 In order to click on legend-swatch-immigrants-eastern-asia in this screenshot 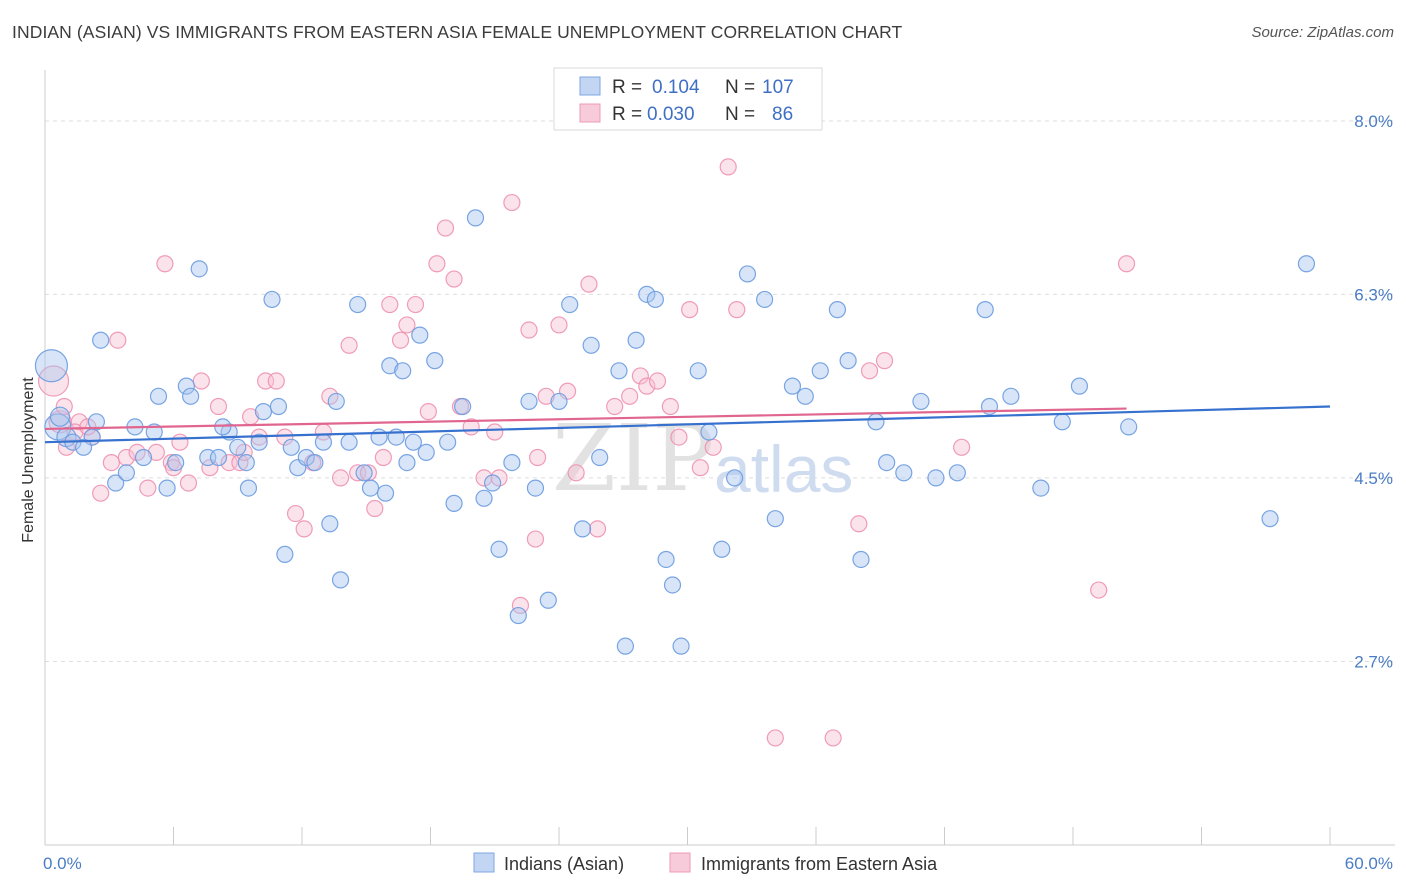, I will do `click(680, 862)`.